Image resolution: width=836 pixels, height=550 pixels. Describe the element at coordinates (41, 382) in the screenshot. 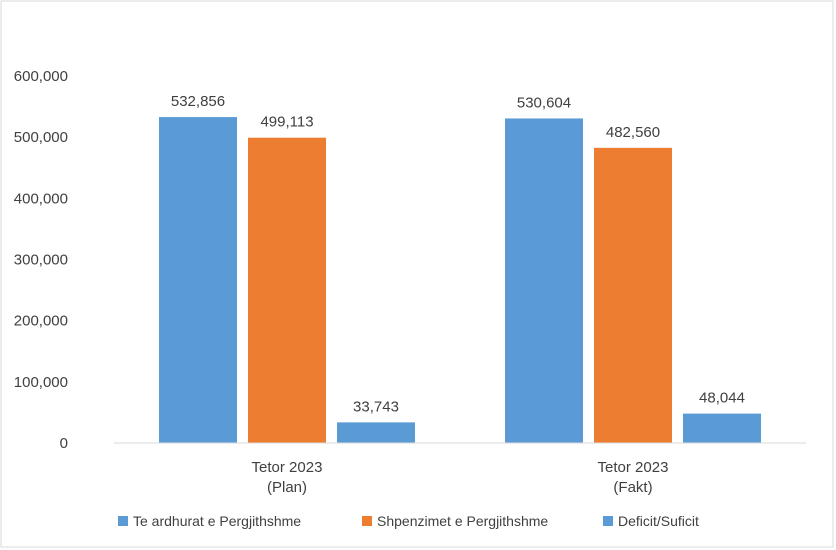

I see `y-tick-label: 100,000` at that location.